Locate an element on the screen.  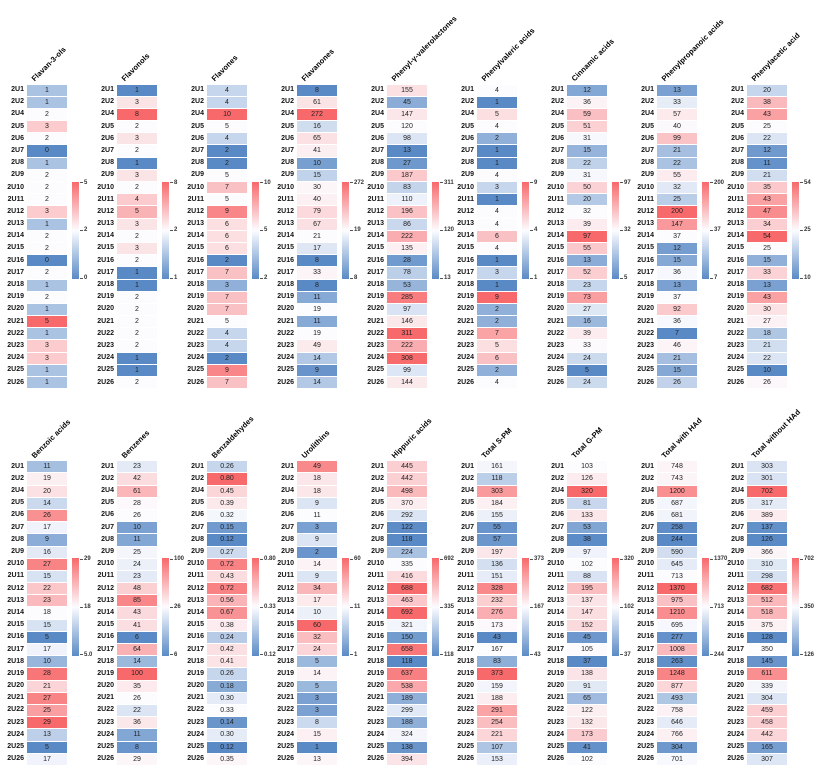
colorbar-gradient is located at coordinates (435, 607).